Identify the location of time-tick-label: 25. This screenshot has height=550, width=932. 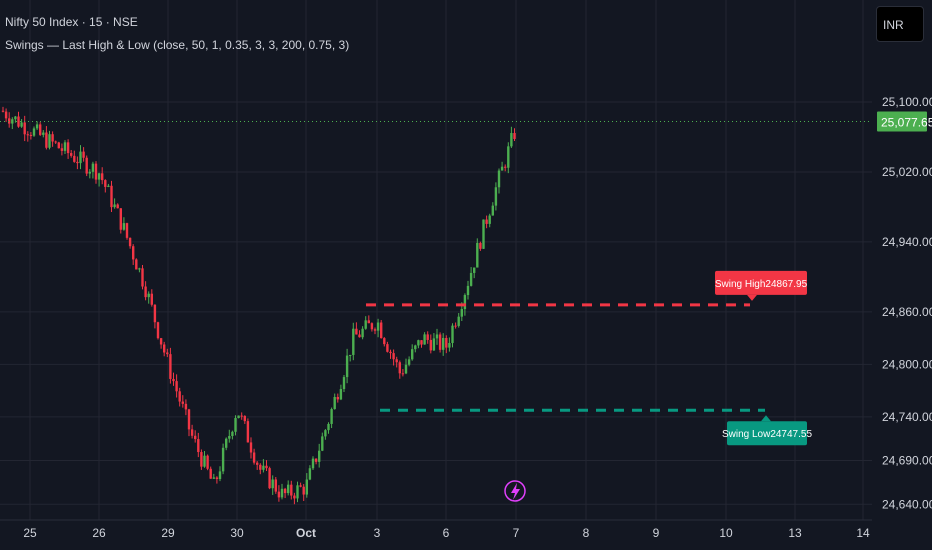
(30, 533).